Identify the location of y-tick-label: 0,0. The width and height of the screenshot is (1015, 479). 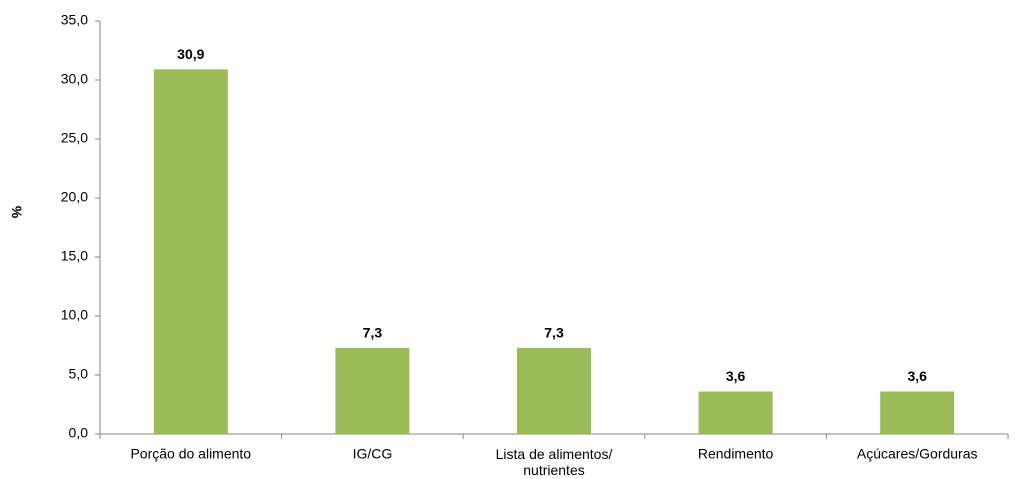
(79, 433).